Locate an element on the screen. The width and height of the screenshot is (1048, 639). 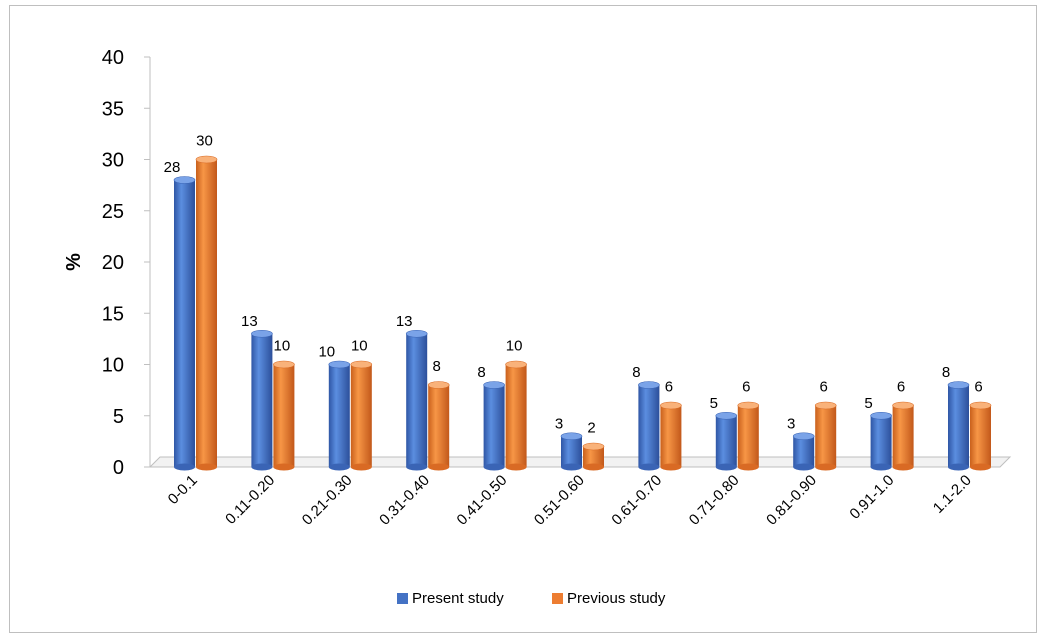
data-label: 2 is located at coordinates (591, 428).